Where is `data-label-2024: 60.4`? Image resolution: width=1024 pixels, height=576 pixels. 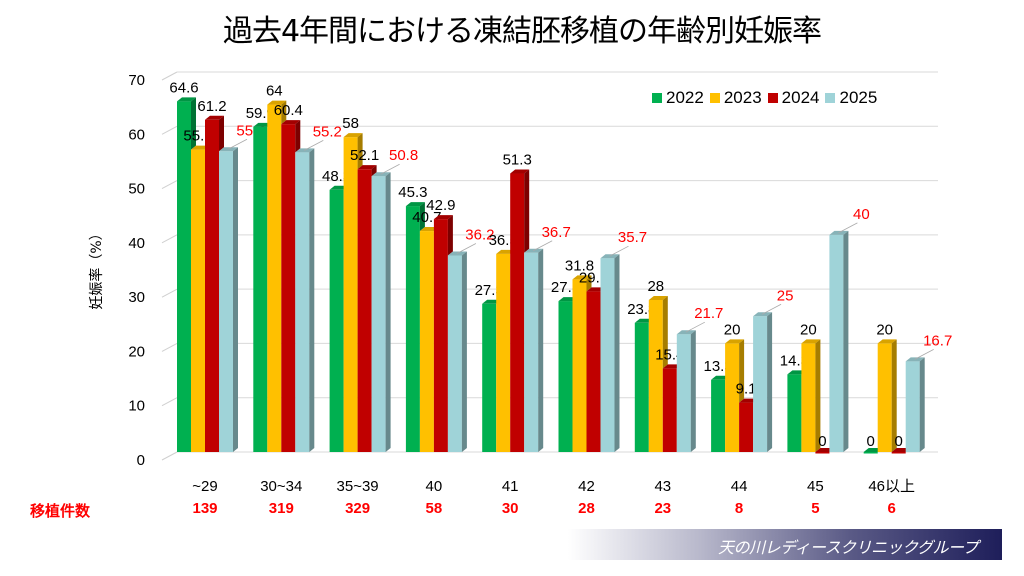
data-label-2024: 60.4 is located at coordinates (288, 110).